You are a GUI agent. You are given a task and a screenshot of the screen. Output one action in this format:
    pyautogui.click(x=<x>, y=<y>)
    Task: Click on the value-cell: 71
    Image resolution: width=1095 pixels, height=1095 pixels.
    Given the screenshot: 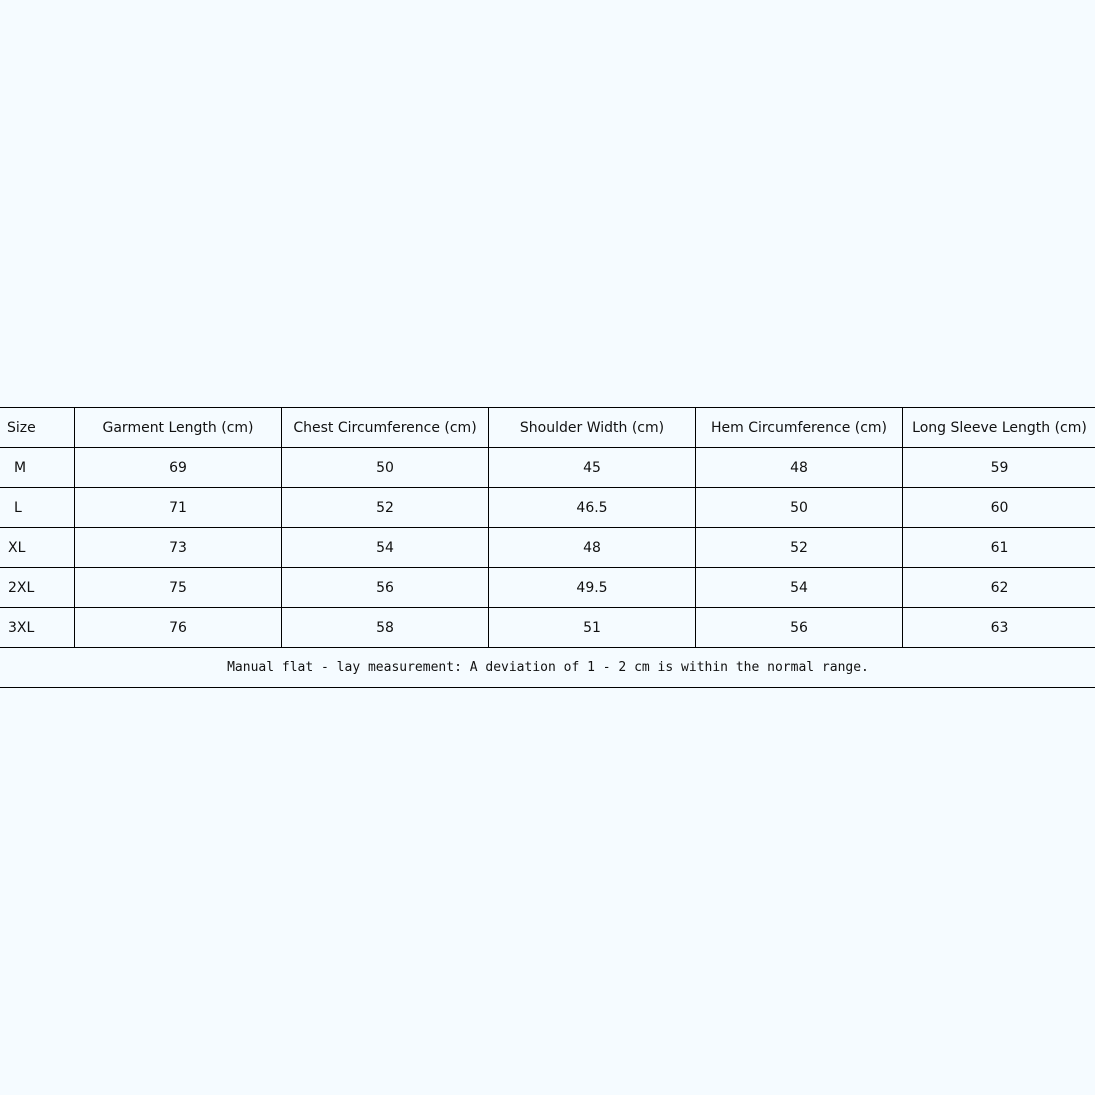 What is the action you would take?
    pyautogui.click(x=178, y=507)
    